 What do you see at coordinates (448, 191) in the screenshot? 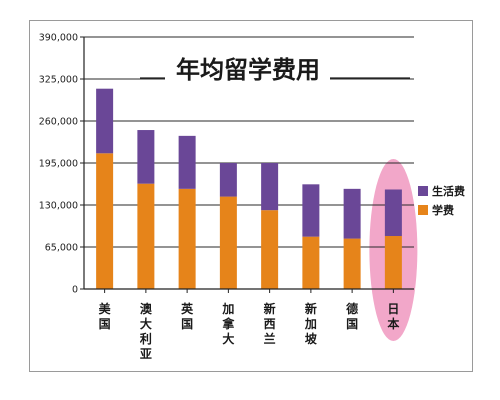
I see `legend-label: 生活费` at bounding box center [448, 191].